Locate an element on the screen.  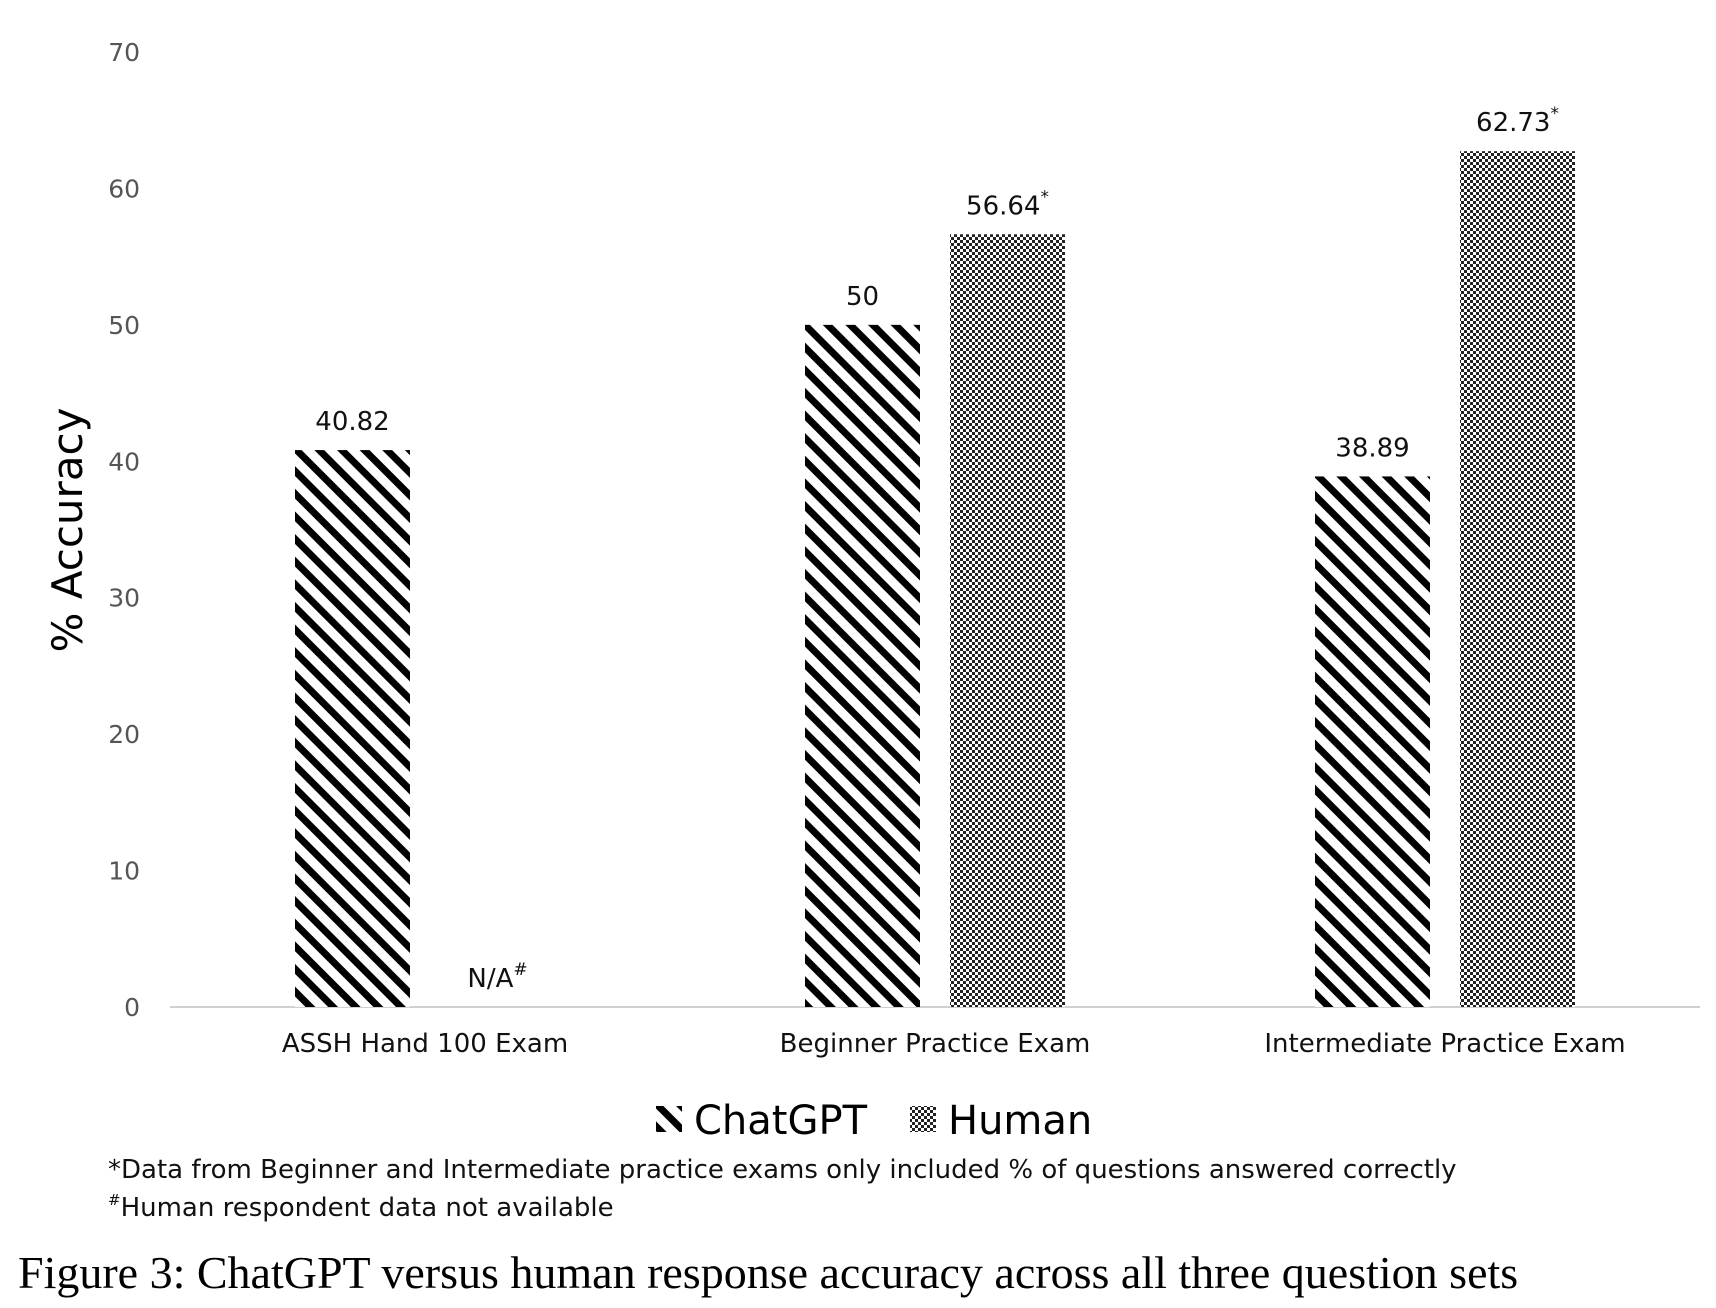
data-label-chatgpt-assh-hand-100-exam: 40.82 is located at coordinates (352, 422).